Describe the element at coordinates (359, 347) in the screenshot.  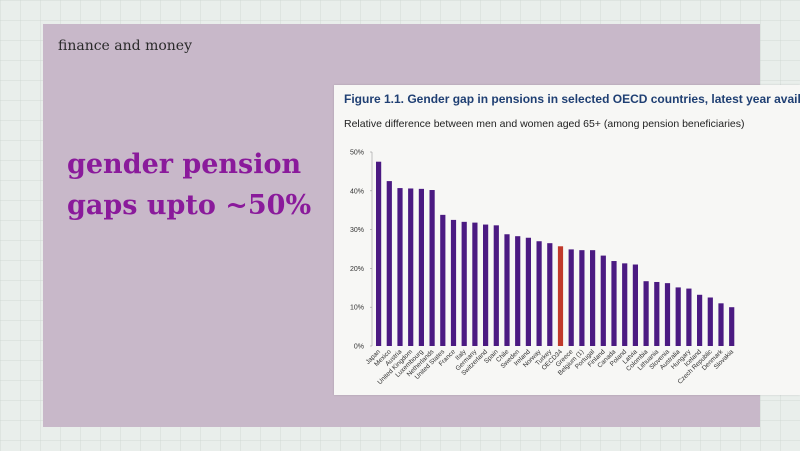
I see `y-tick-label: 0%` at that location.